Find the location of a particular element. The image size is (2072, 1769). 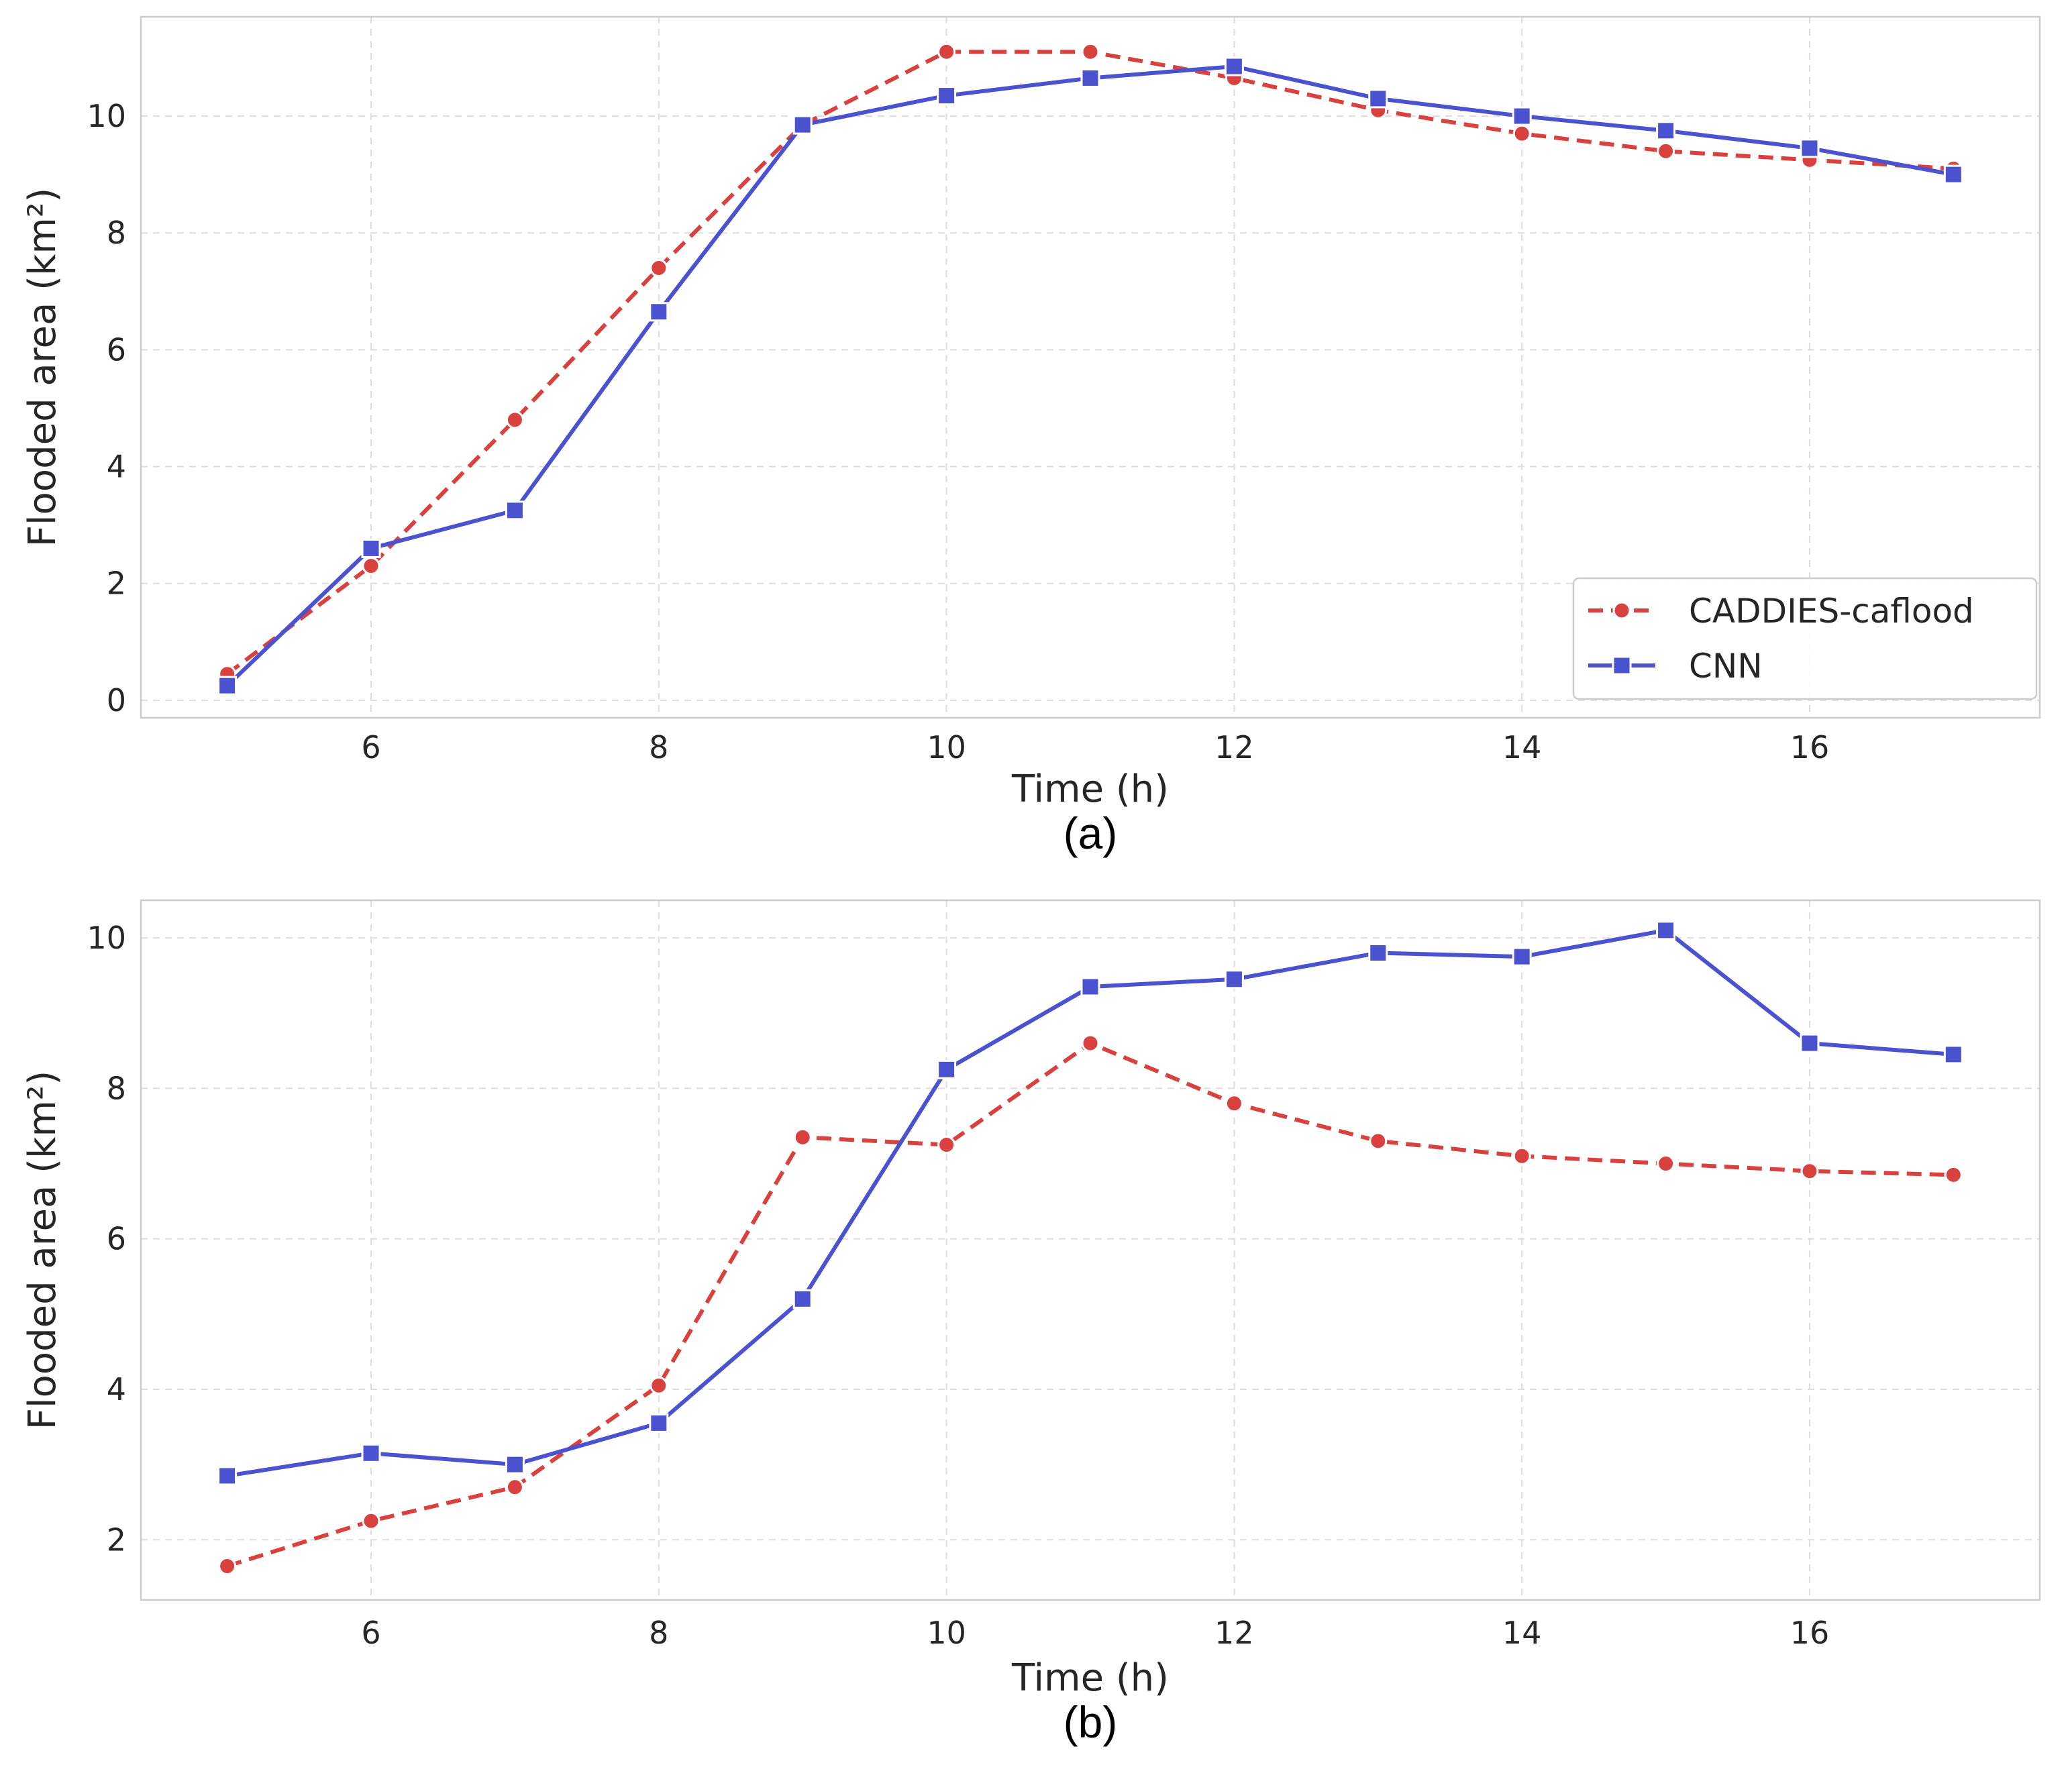

y-tick-label: 0 is located at coordinates (116, 700).